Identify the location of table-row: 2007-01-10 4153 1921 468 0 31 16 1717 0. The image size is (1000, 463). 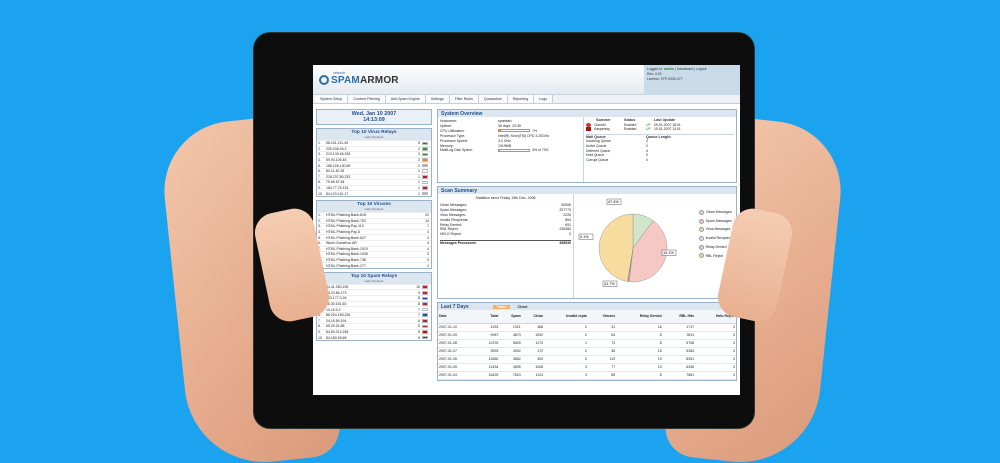
(587, 327).